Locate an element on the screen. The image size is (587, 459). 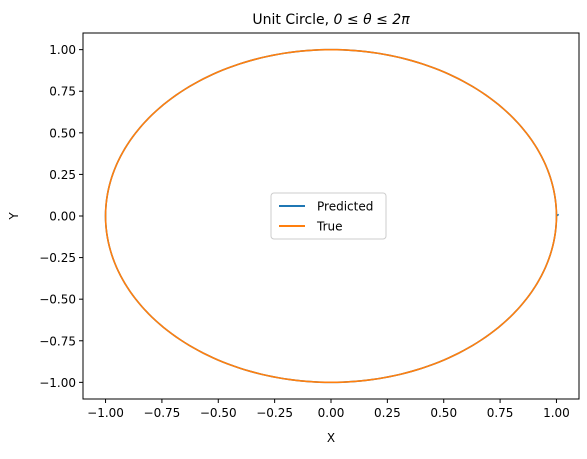
x-tick-label: −0.75 is located at coordinates (162, 413).